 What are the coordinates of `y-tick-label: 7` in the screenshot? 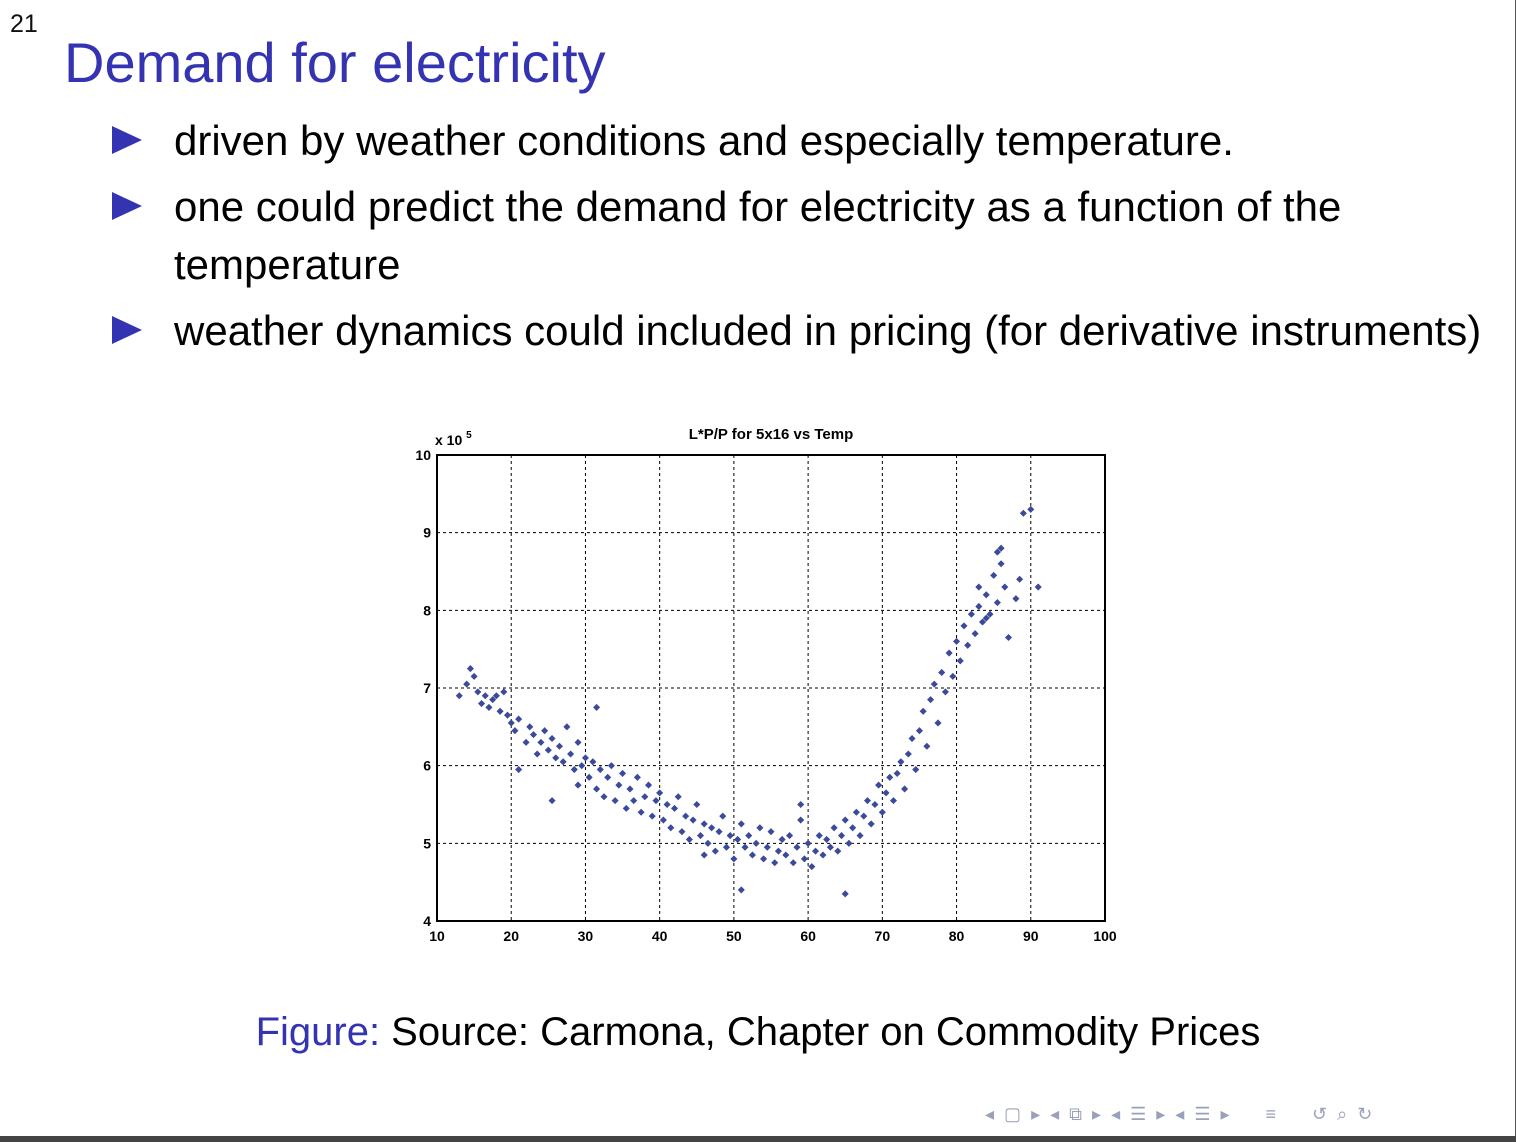 It's located at (427, 688).